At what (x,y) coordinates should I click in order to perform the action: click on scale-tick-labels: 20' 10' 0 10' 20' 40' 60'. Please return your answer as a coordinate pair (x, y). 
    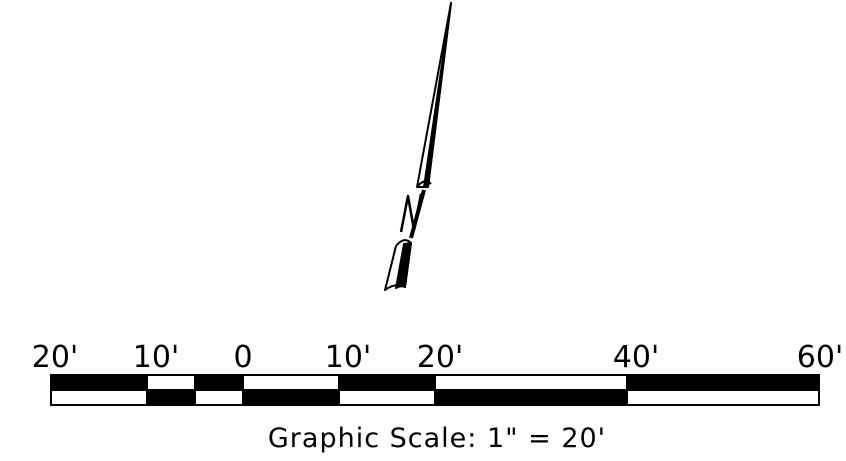
    Looking at the image, I should click on (437, 357).